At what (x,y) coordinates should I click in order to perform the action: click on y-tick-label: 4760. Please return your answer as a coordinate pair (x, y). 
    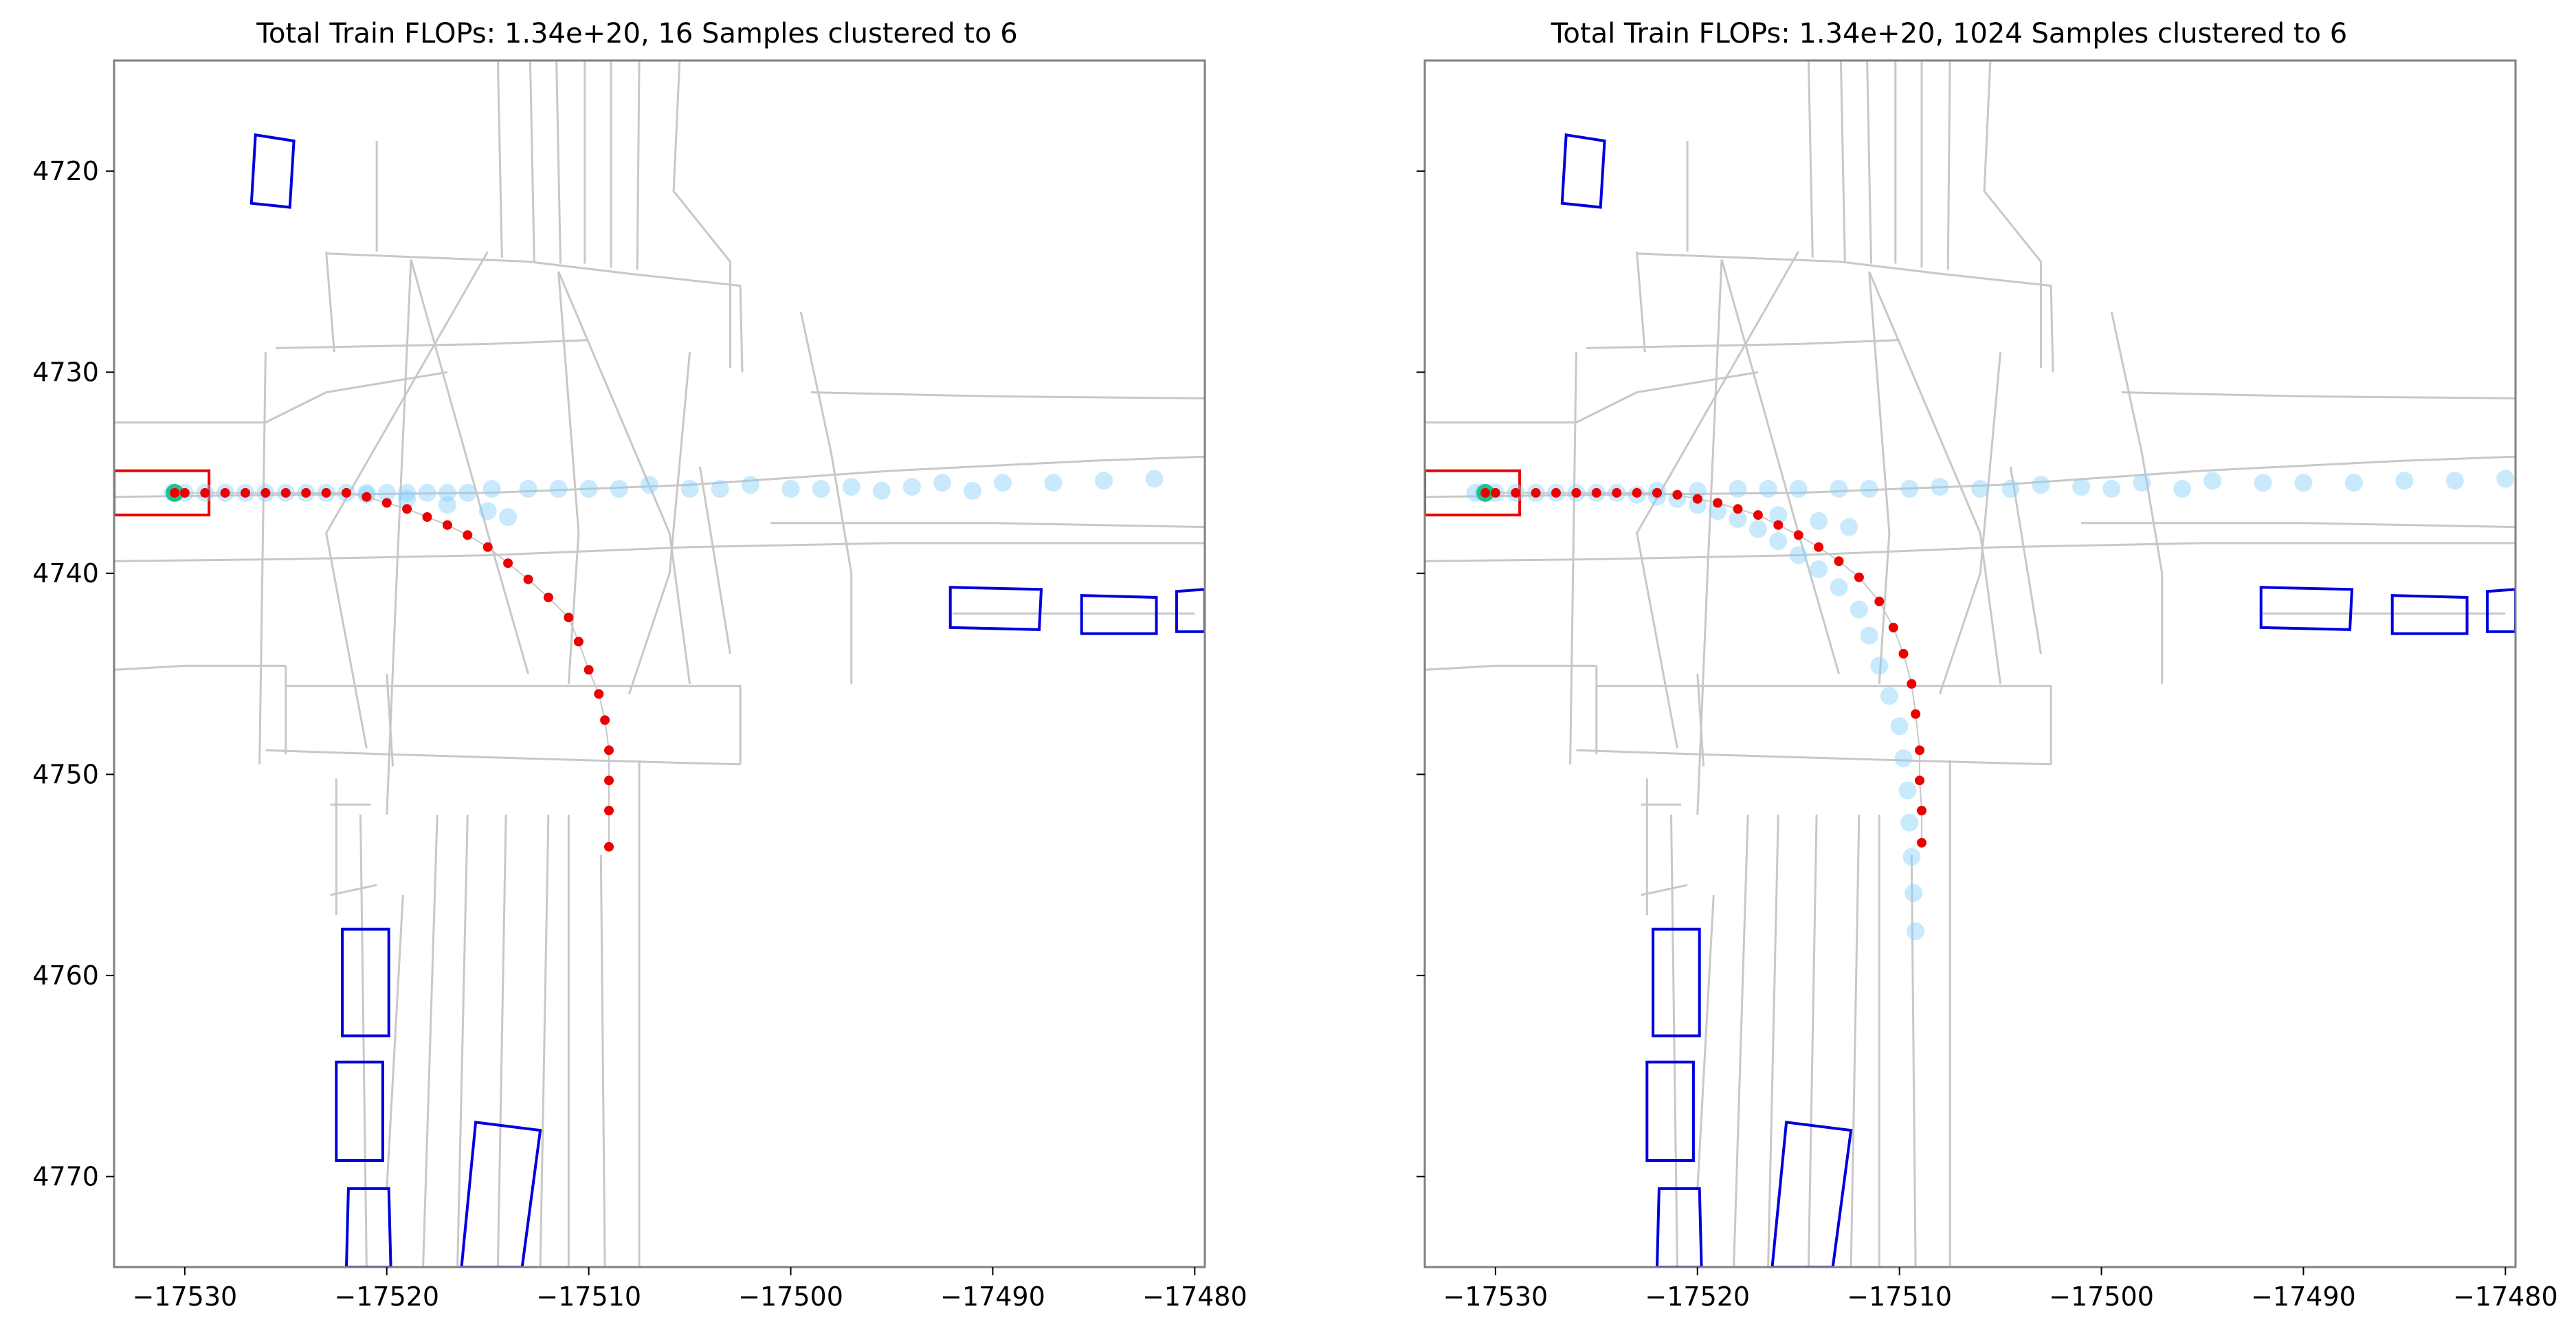
    Looking at the image, I should click on (65, 975).